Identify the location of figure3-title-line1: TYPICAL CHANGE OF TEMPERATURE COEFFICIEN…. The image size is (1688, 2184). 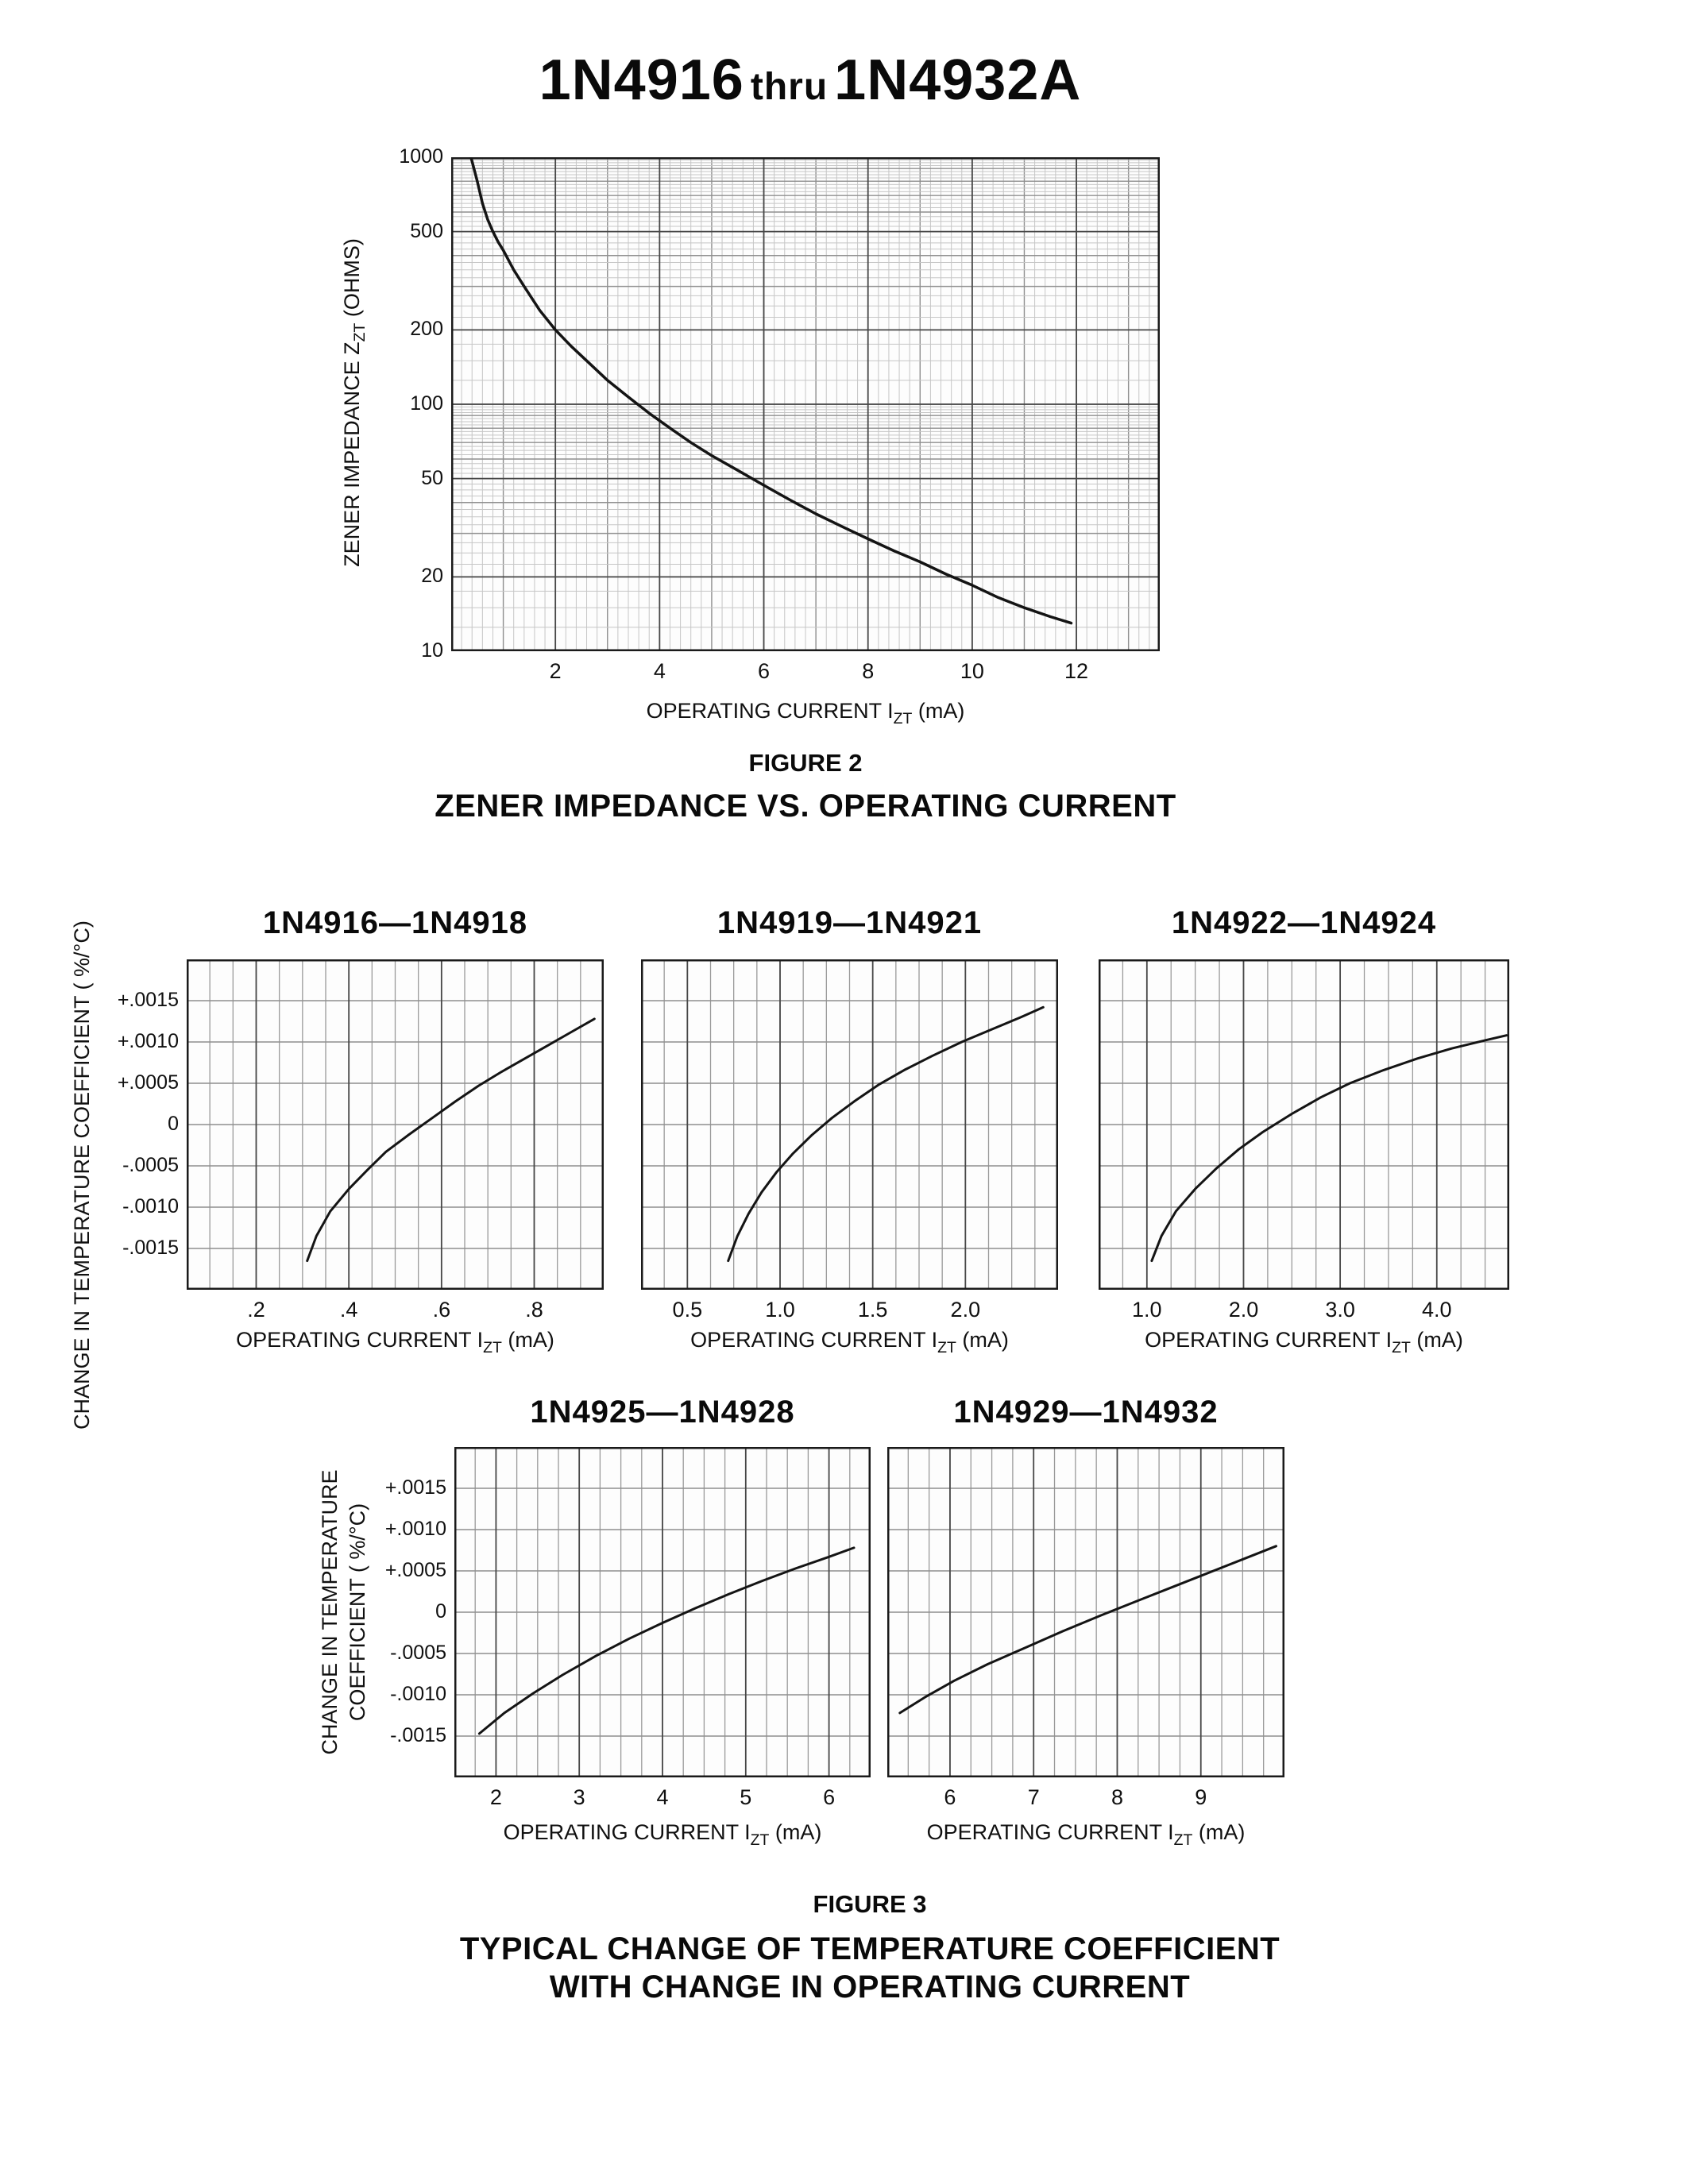
(869, 1948).